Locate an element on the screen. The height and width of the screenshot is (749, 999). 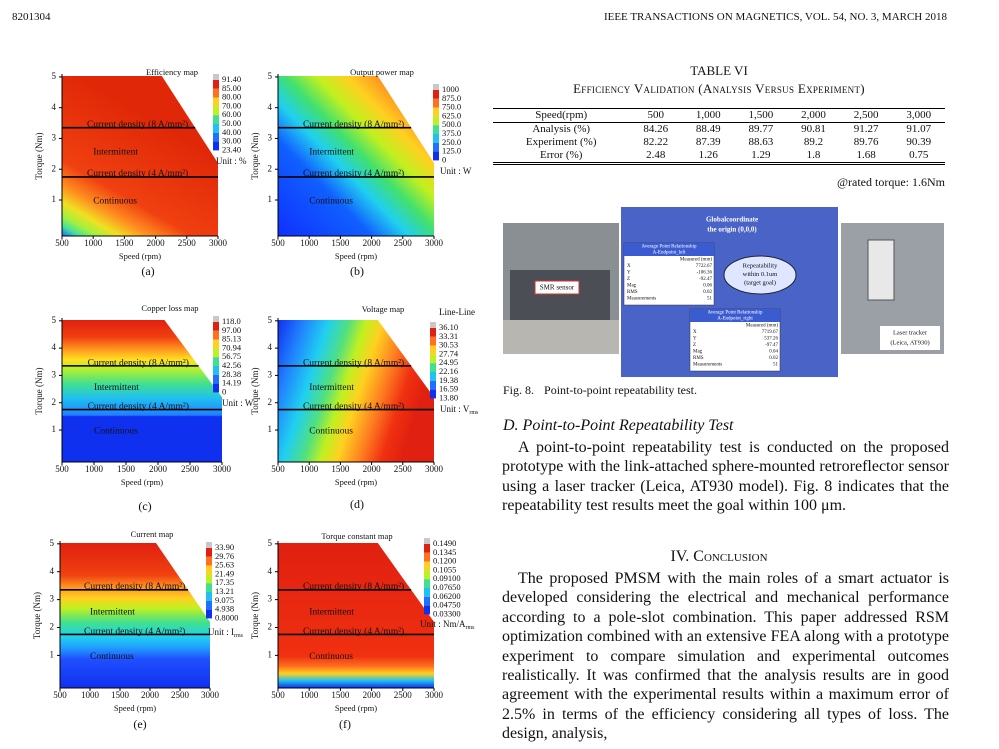
colorbar-label: 118.0 is located at coordinates (231, 321).